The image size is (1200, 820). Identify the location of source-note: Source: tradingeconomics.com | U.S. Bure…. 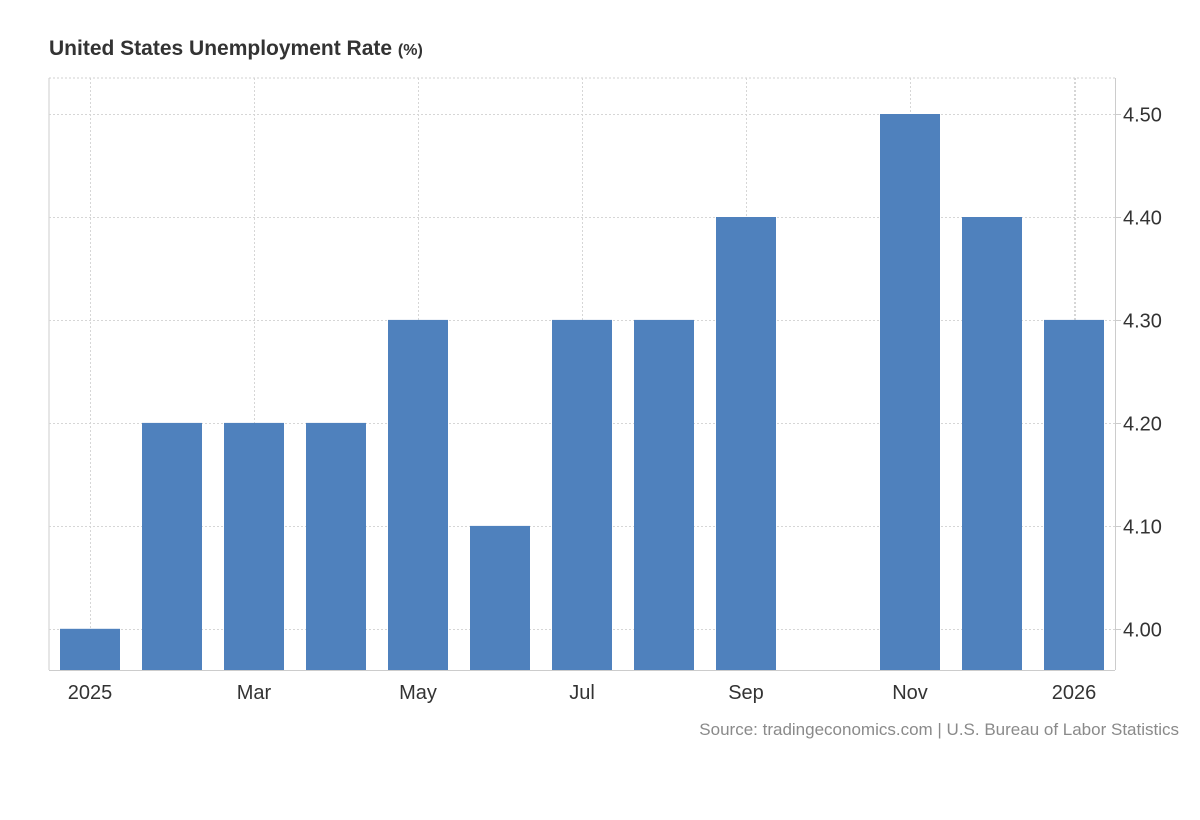
(939, 729).